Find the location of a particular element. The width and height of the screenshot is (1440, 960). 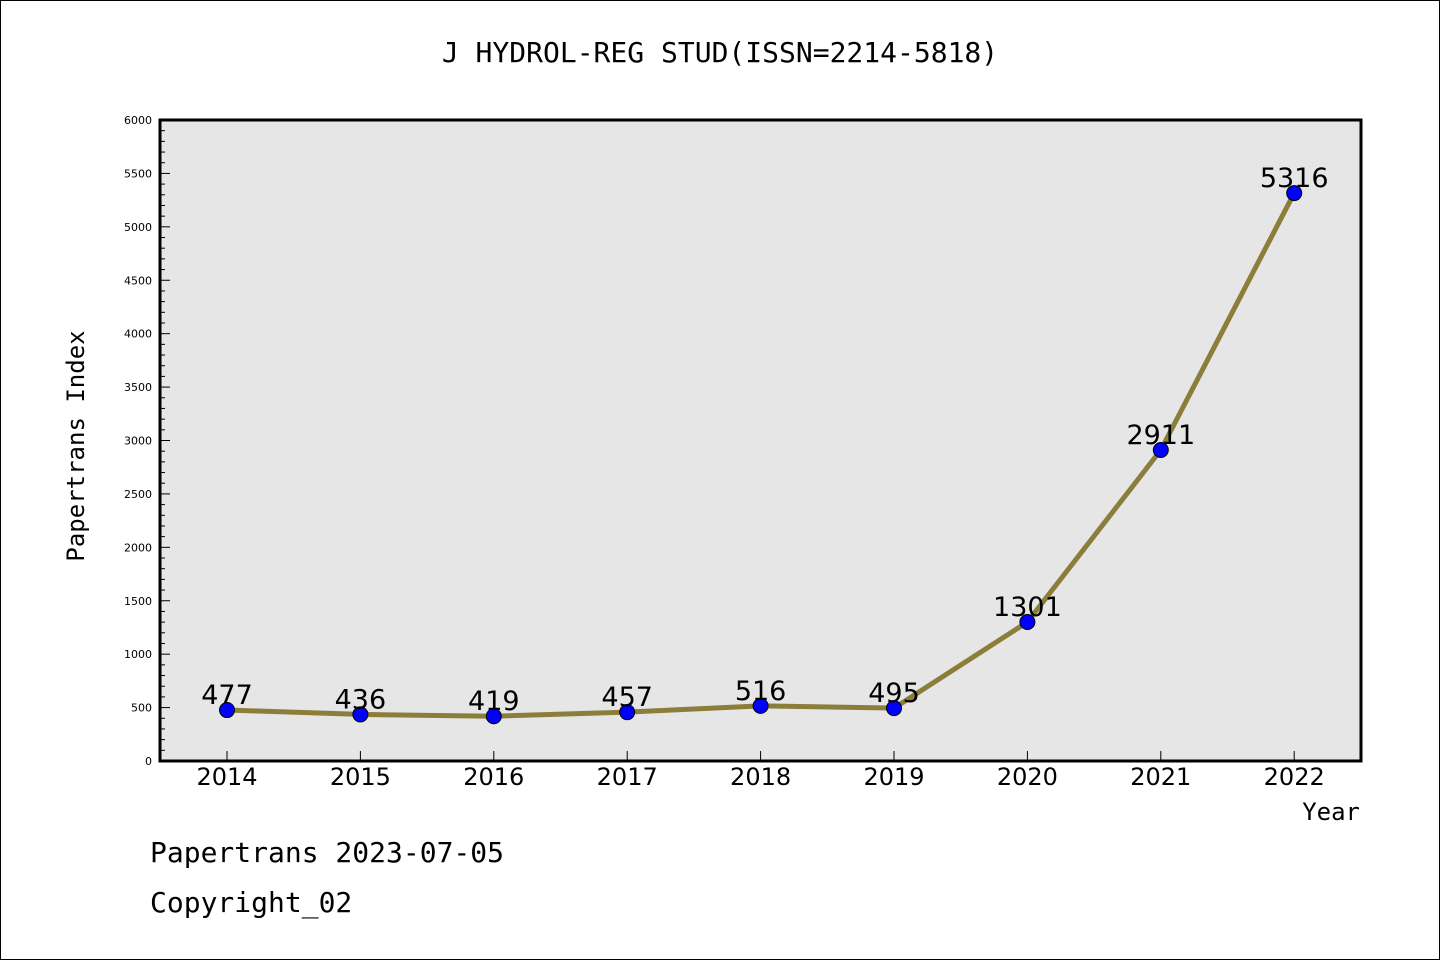

y-tick-label: 1500 is located at coordinates (138, 601).